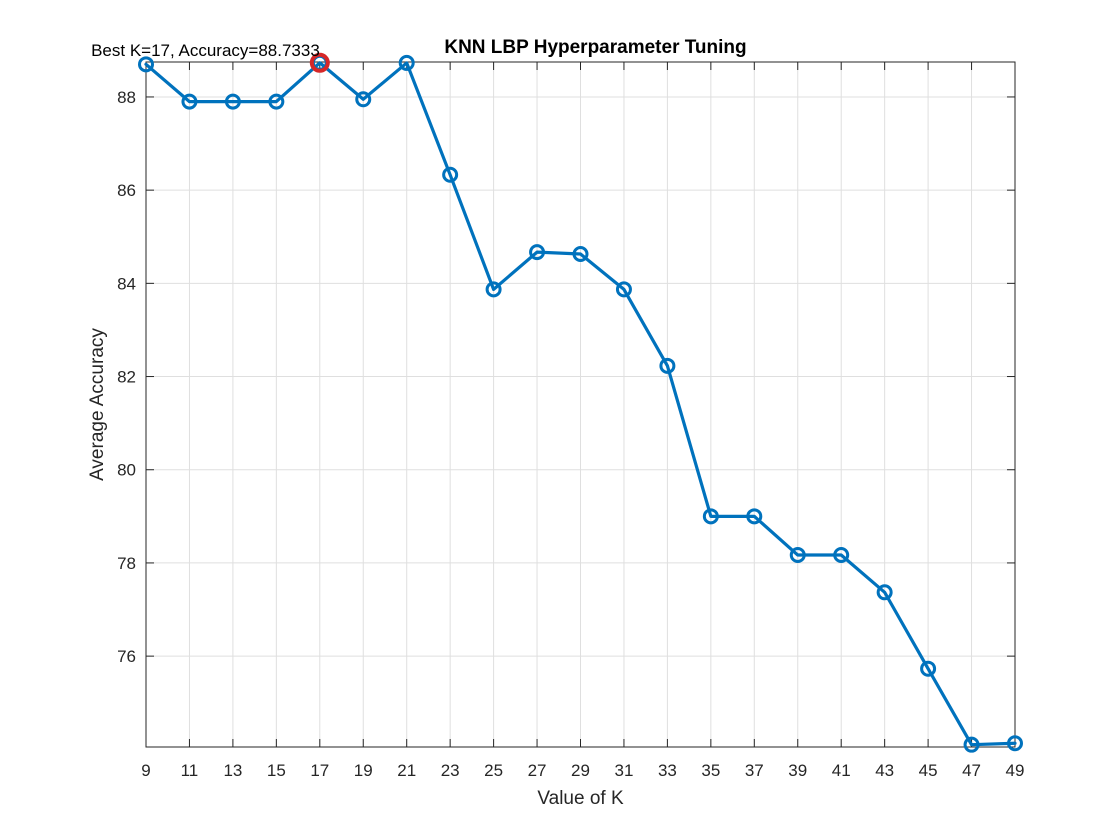 The width and height of the screenshot is (1120, 840). I want to click on y-tick-label: 78, so click(126, 563).